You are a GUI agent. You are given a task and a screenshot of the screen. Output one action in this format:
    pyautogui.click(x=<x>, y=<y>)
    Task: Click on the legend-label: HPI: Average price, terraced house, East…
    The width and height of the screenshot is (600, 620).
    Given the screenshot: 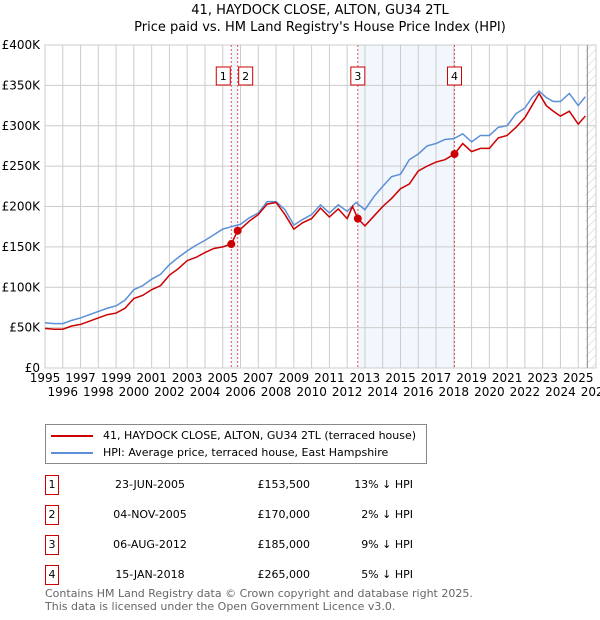 What is the action you would take?
    pyautogui.click(x=246, y=452)
    